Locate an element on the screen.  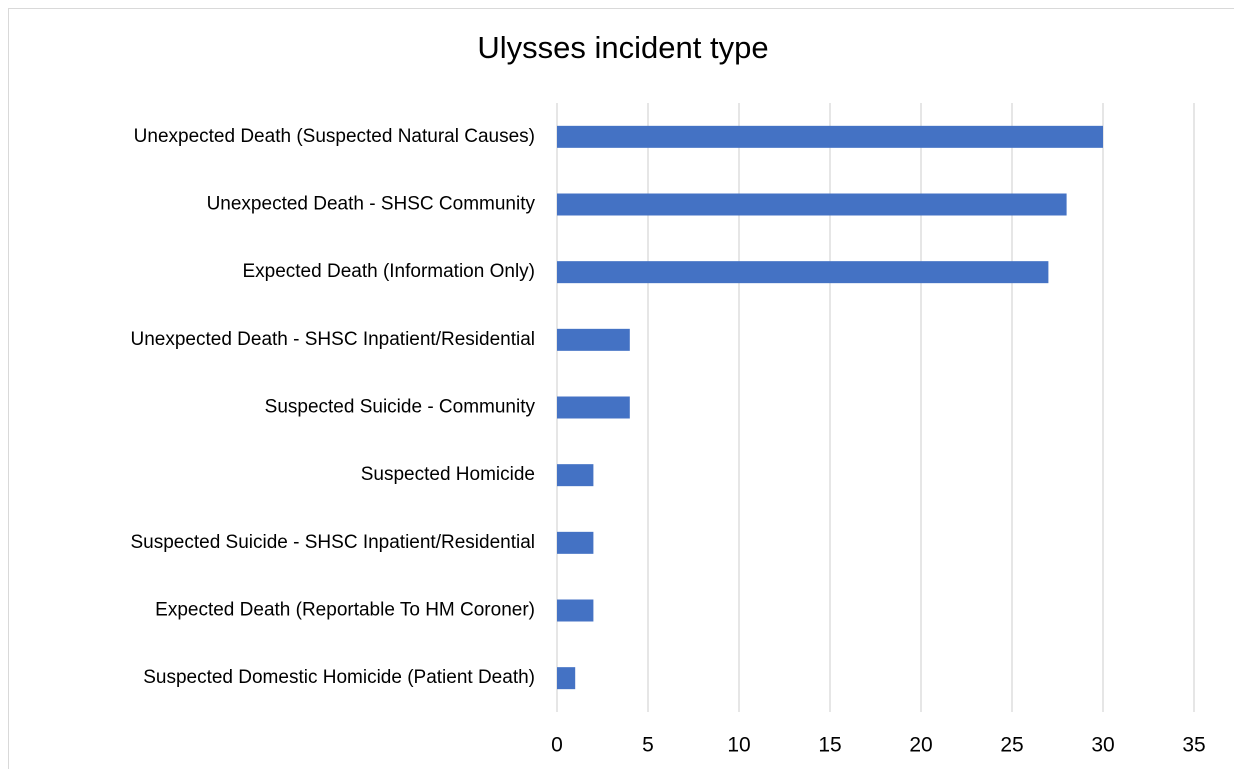
y-tick-label: Suspected Suicide - Community is located at coordinates (400, 407).